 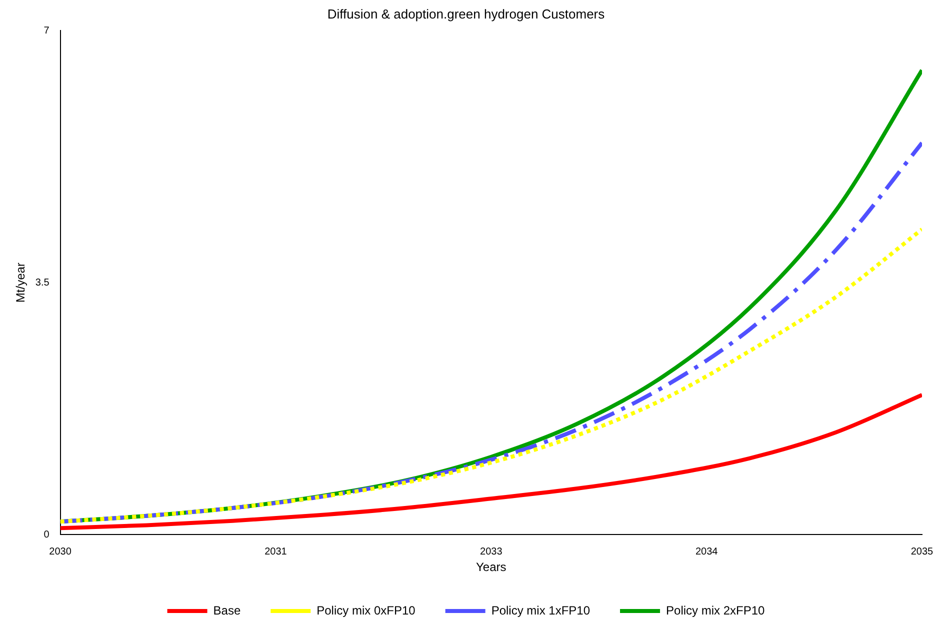 I want to click on x-tick-label: 2030, so click(x=60, y=552).